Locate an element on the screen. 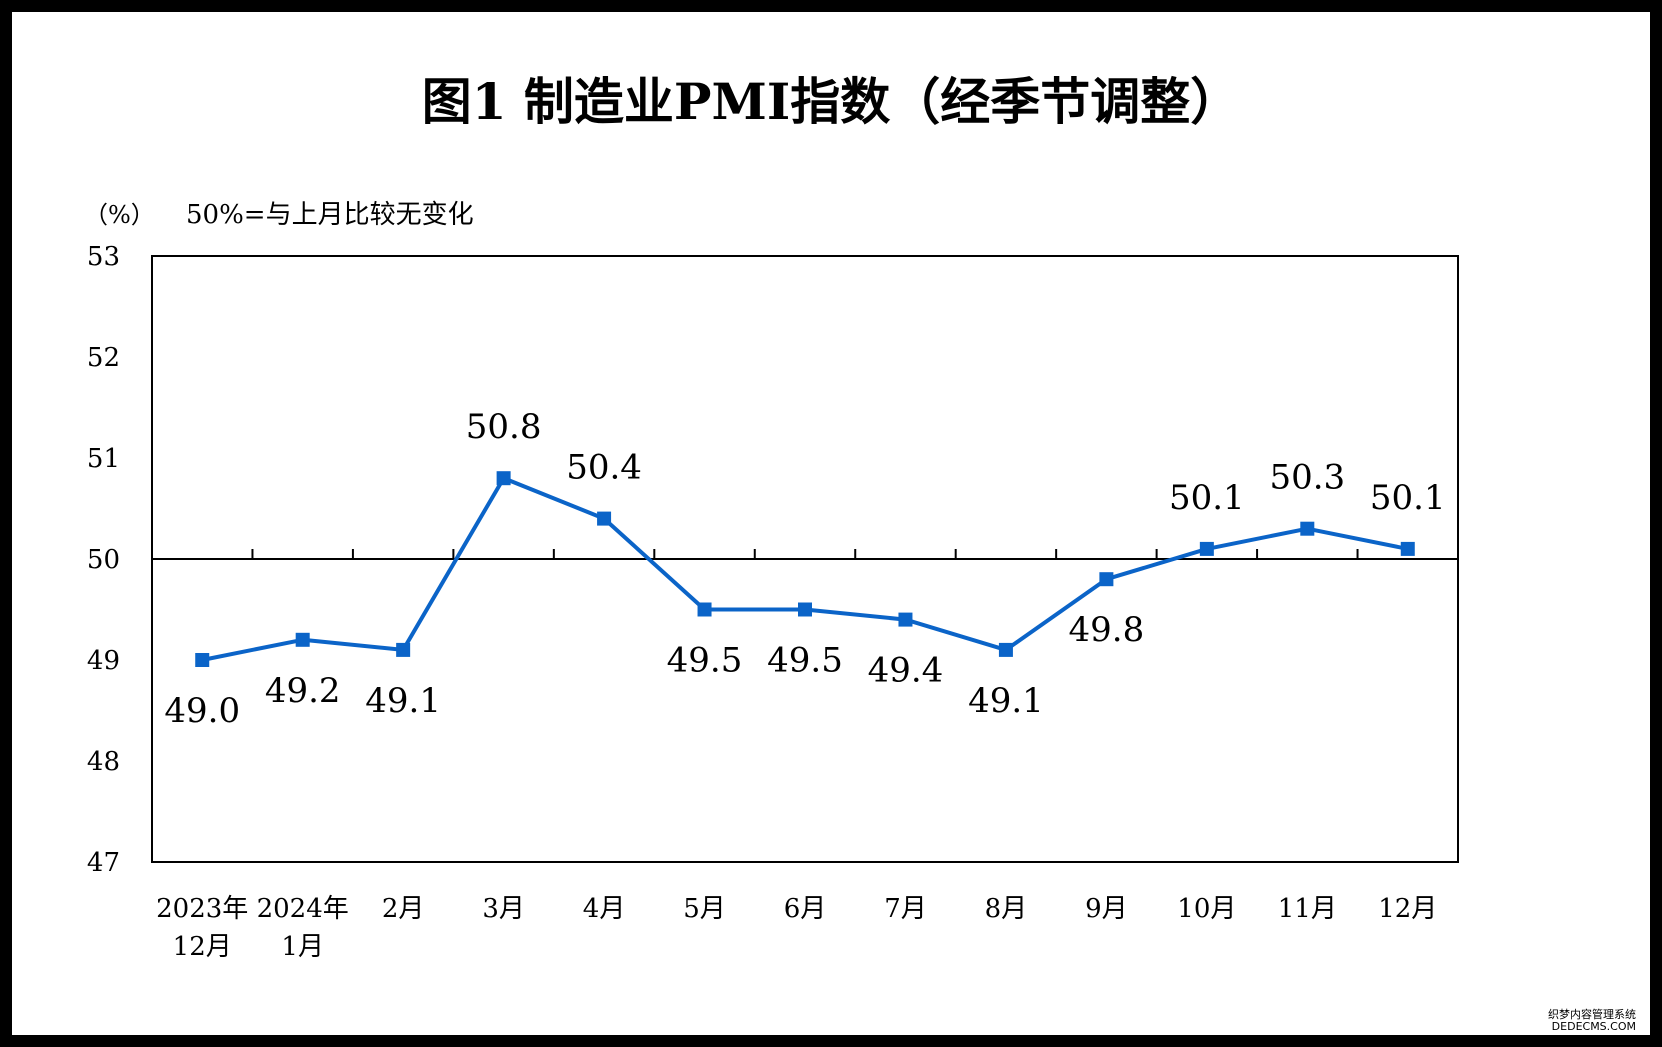 The height and width of the screenshot is (1047, 1662). x-tick-label: 5月 is located at coordinates (704, 909).